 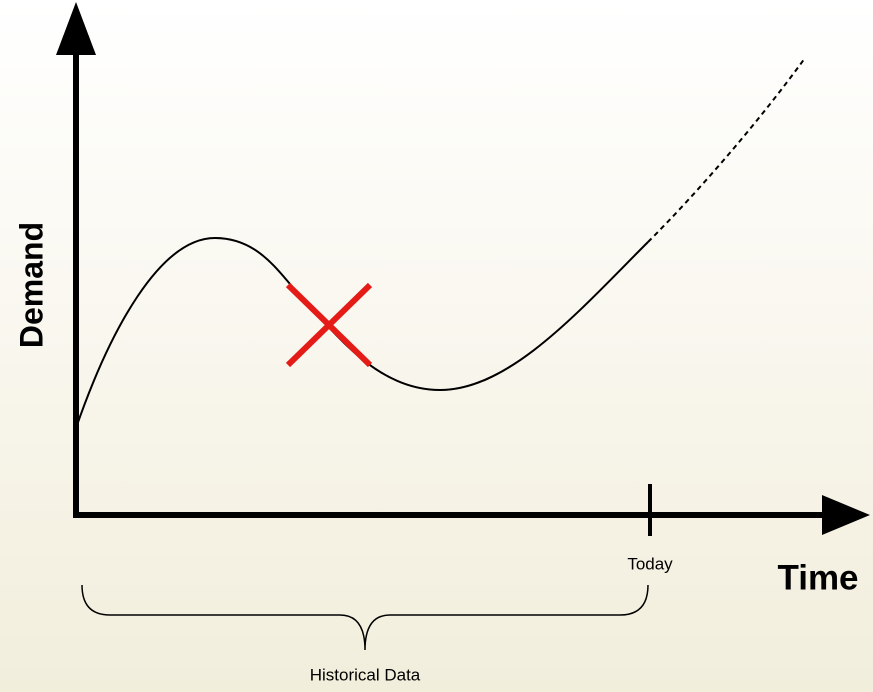 What do you see at coordinates (650, 563) in the screenshot?
I see `today-label: Today` at bounding box center [650, 563].